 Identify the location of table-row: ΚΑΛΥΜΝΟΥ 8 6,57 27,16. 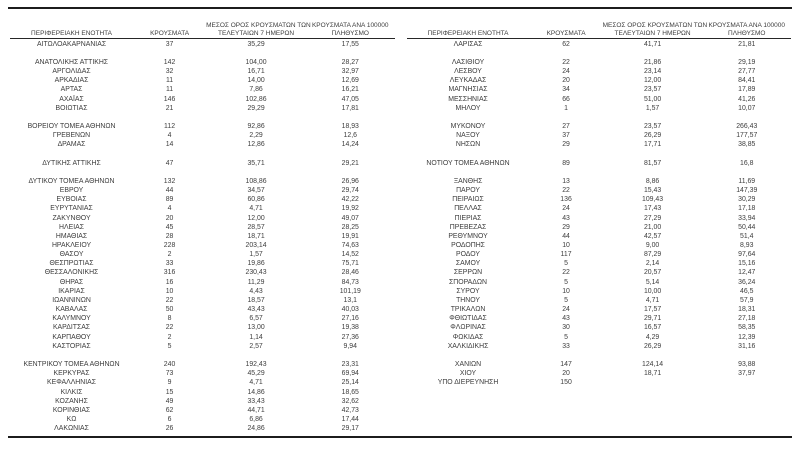
(202, 318).